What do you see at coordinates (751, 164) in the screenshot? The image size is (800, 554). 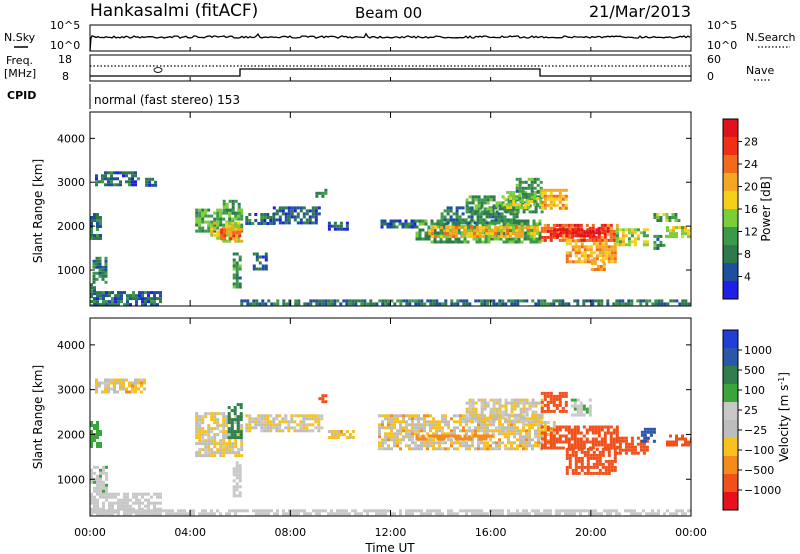 I see `power-colorbar-tick-label: 24` at bounding box center [751, 164].